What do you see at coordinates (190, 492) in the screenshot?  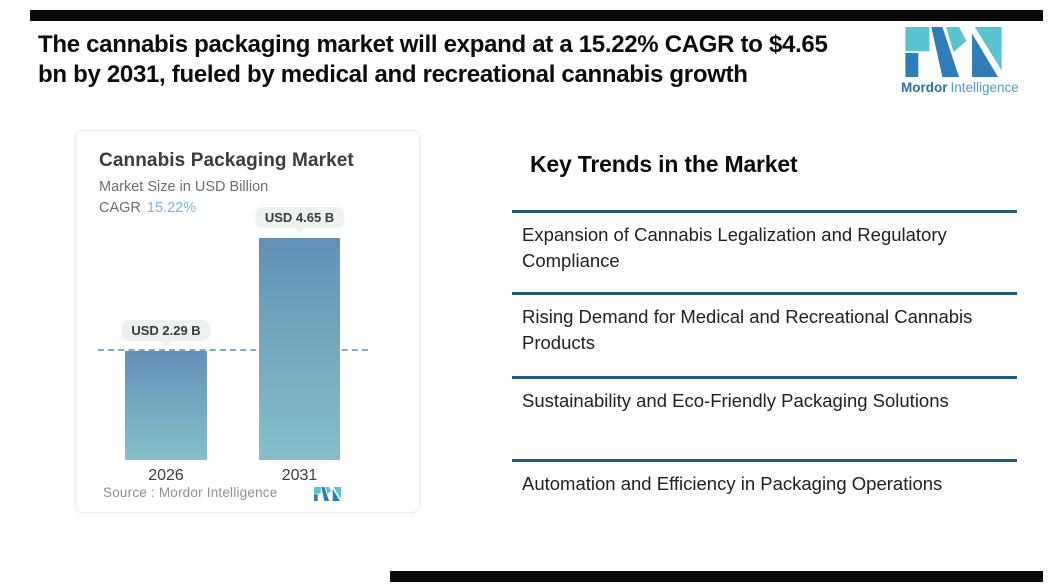 I see `source-label: Source : Mordor Intelligence` at bounding box center [190, 492].